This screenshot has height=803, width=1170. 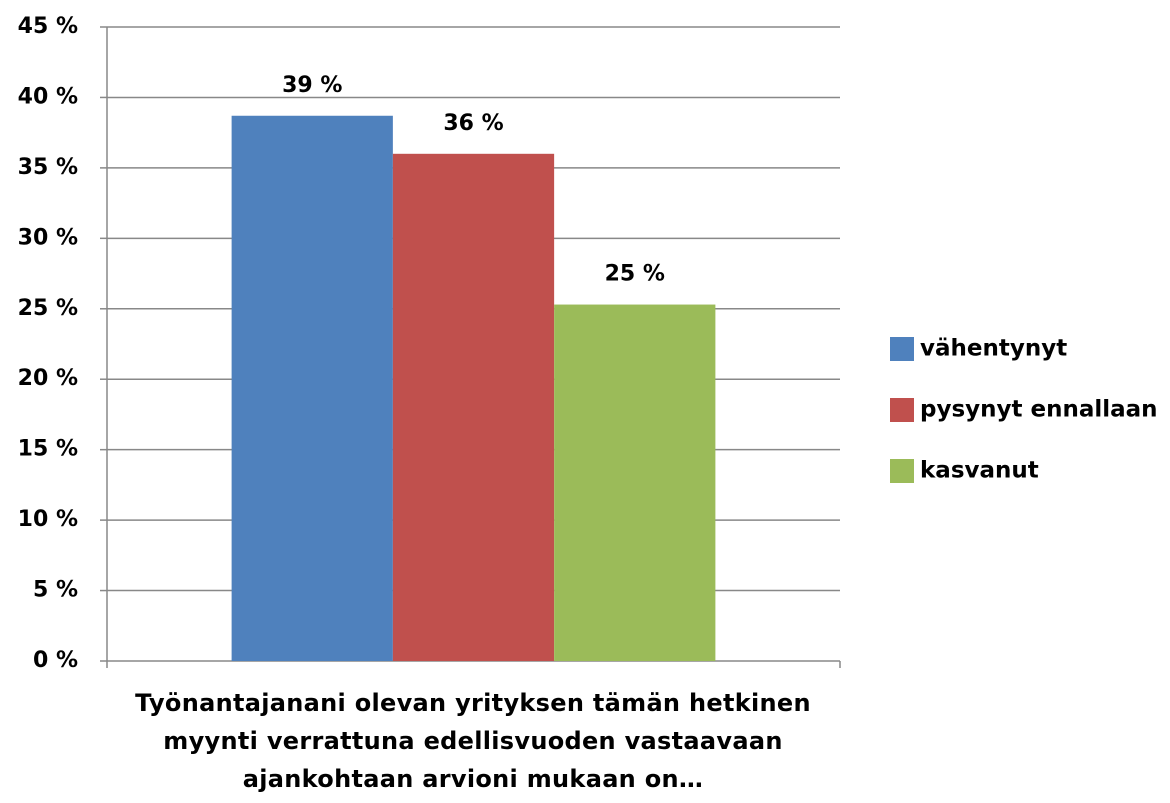 What do you see at coordinates (993, 349) in the screenshot?
I see `legend-label: vähentynyt` at bounding box center [993, 349].